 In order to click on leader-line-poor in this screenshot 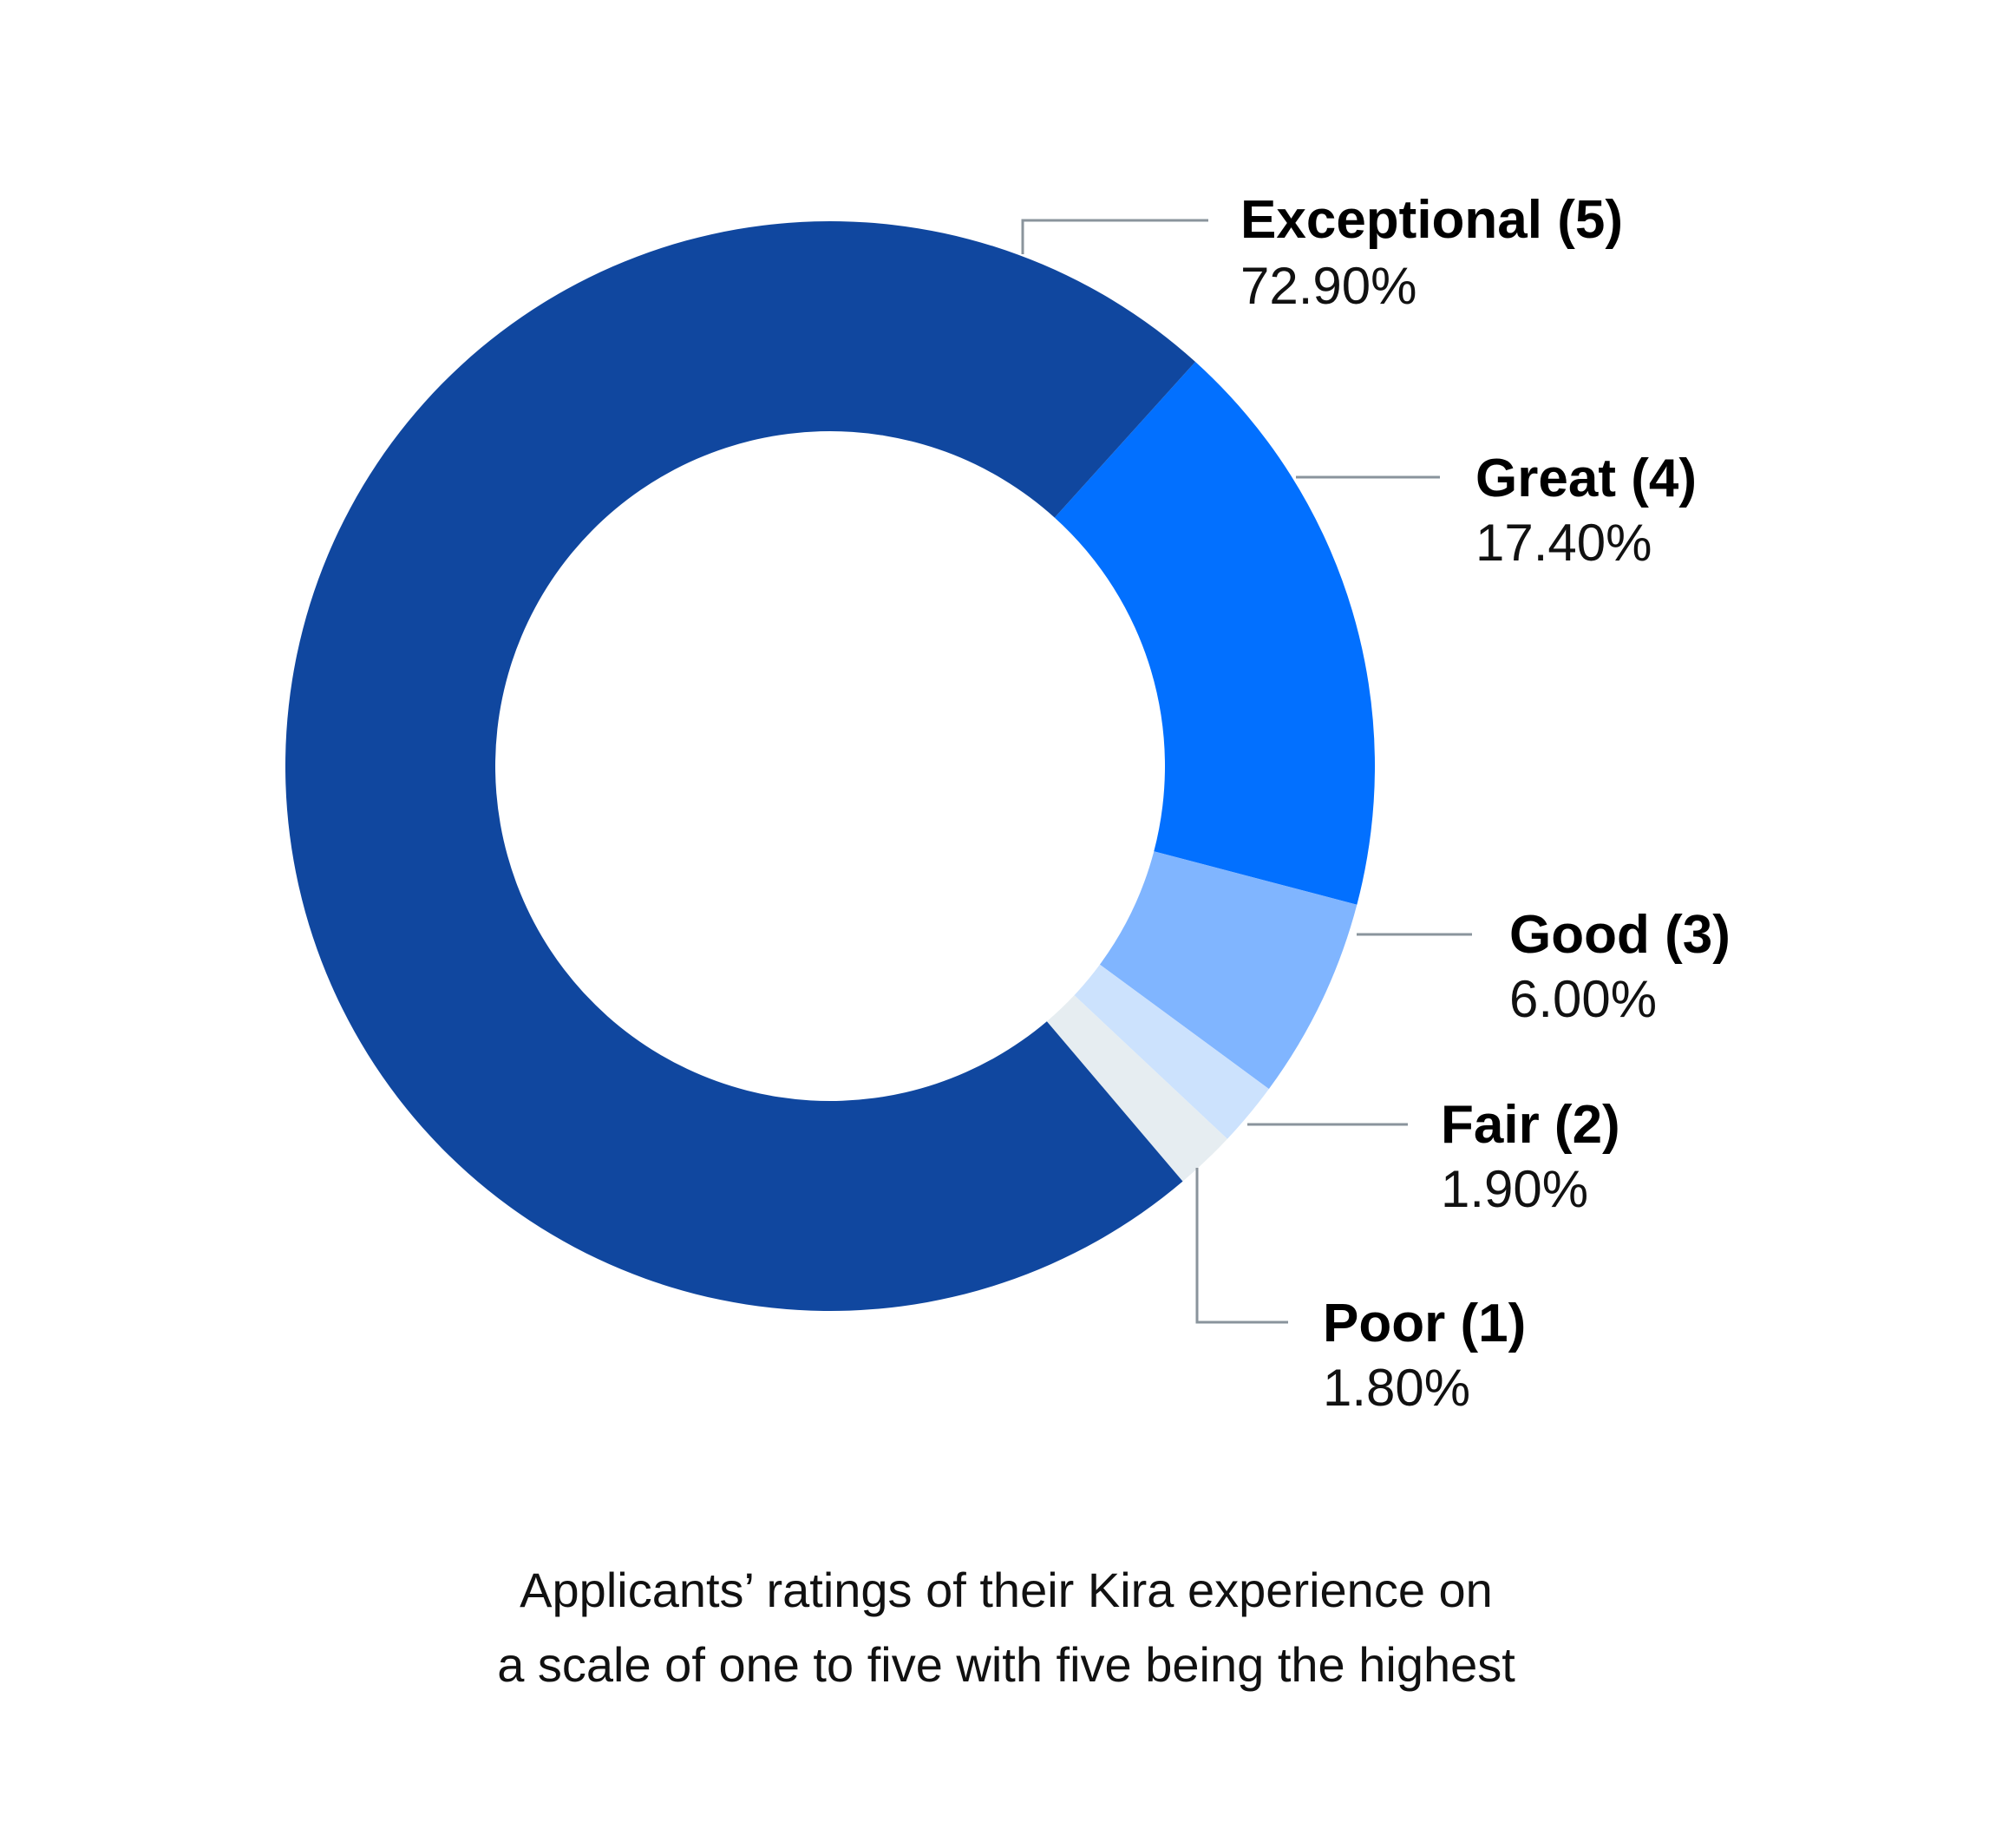, I will do `click(1241, 1246)`.